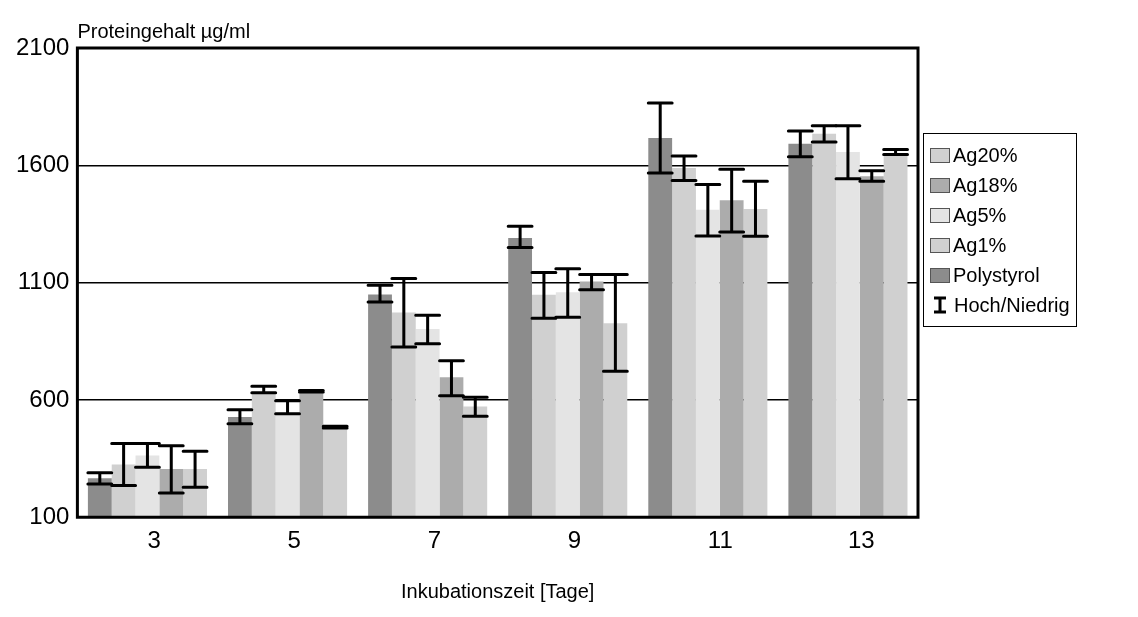 Image resolution: width=1138 pixels, height=617 pixels. I want to click on y-tick-label: 2100, so click(43, 46).